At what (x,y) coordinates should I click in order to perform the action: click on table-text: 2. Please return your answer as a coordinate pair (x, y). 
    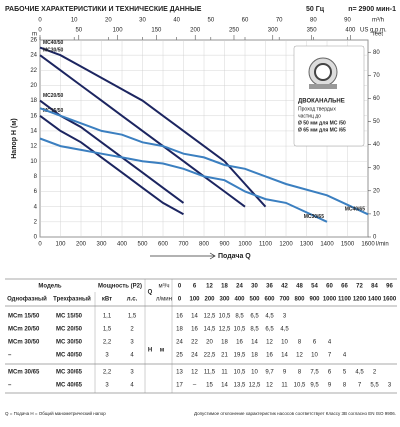
    Looking at the image, I should click on (375, 373).